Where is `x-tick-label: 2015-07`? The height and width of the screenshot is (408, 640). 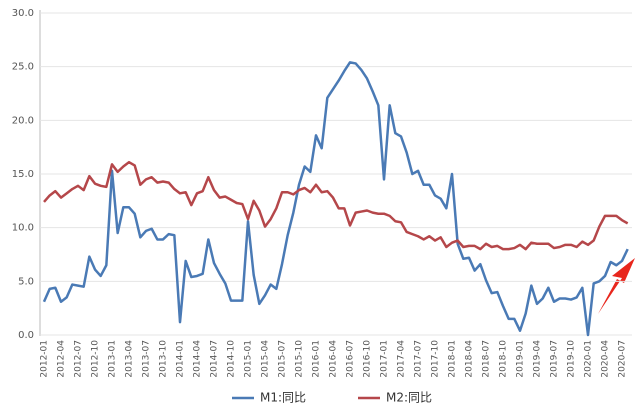 x-tick-label: 2015-07 is located at coordinates (283, 359).